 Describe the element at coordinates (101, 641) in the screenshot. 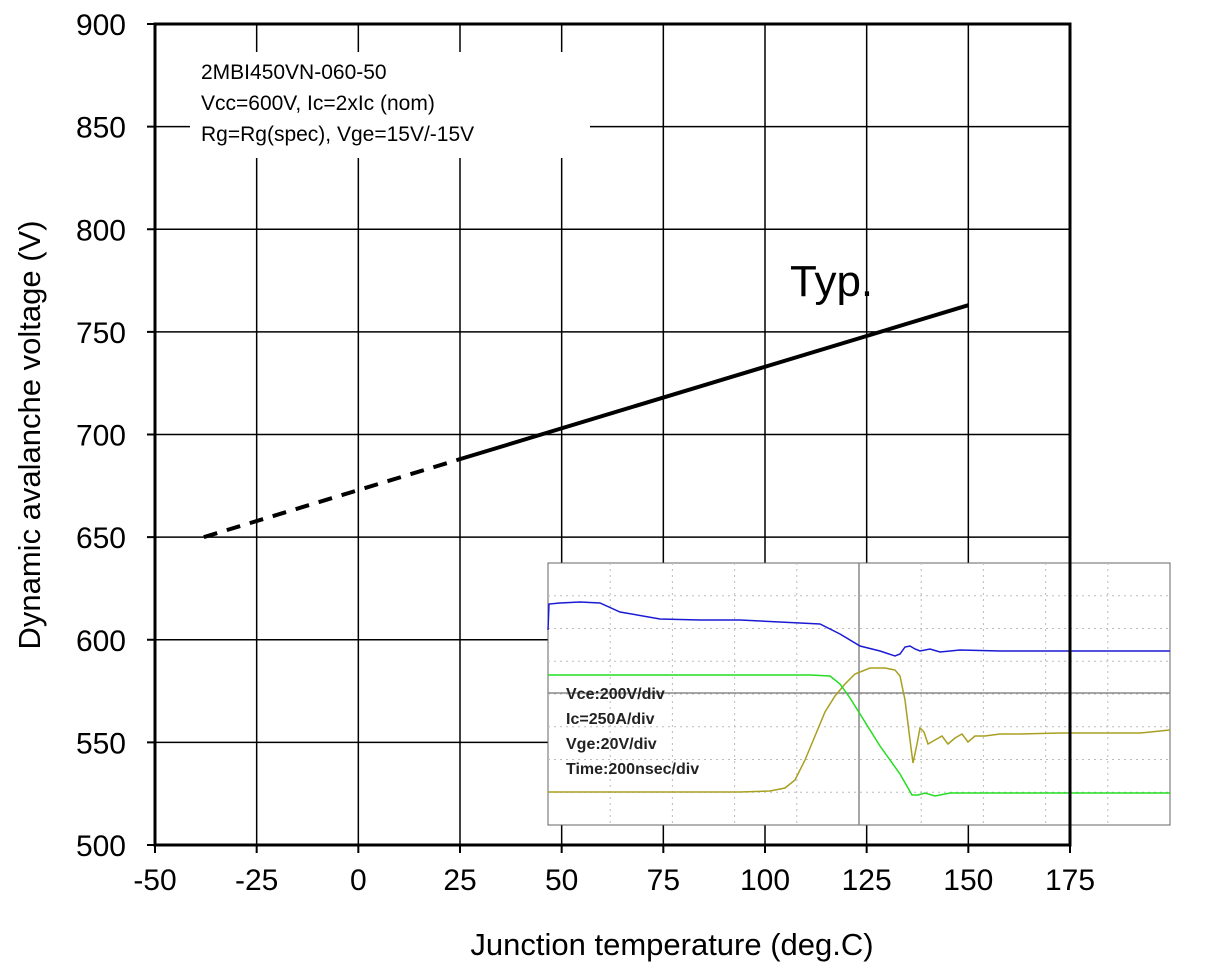

I see `y-tick-label-2: 600` at that location.